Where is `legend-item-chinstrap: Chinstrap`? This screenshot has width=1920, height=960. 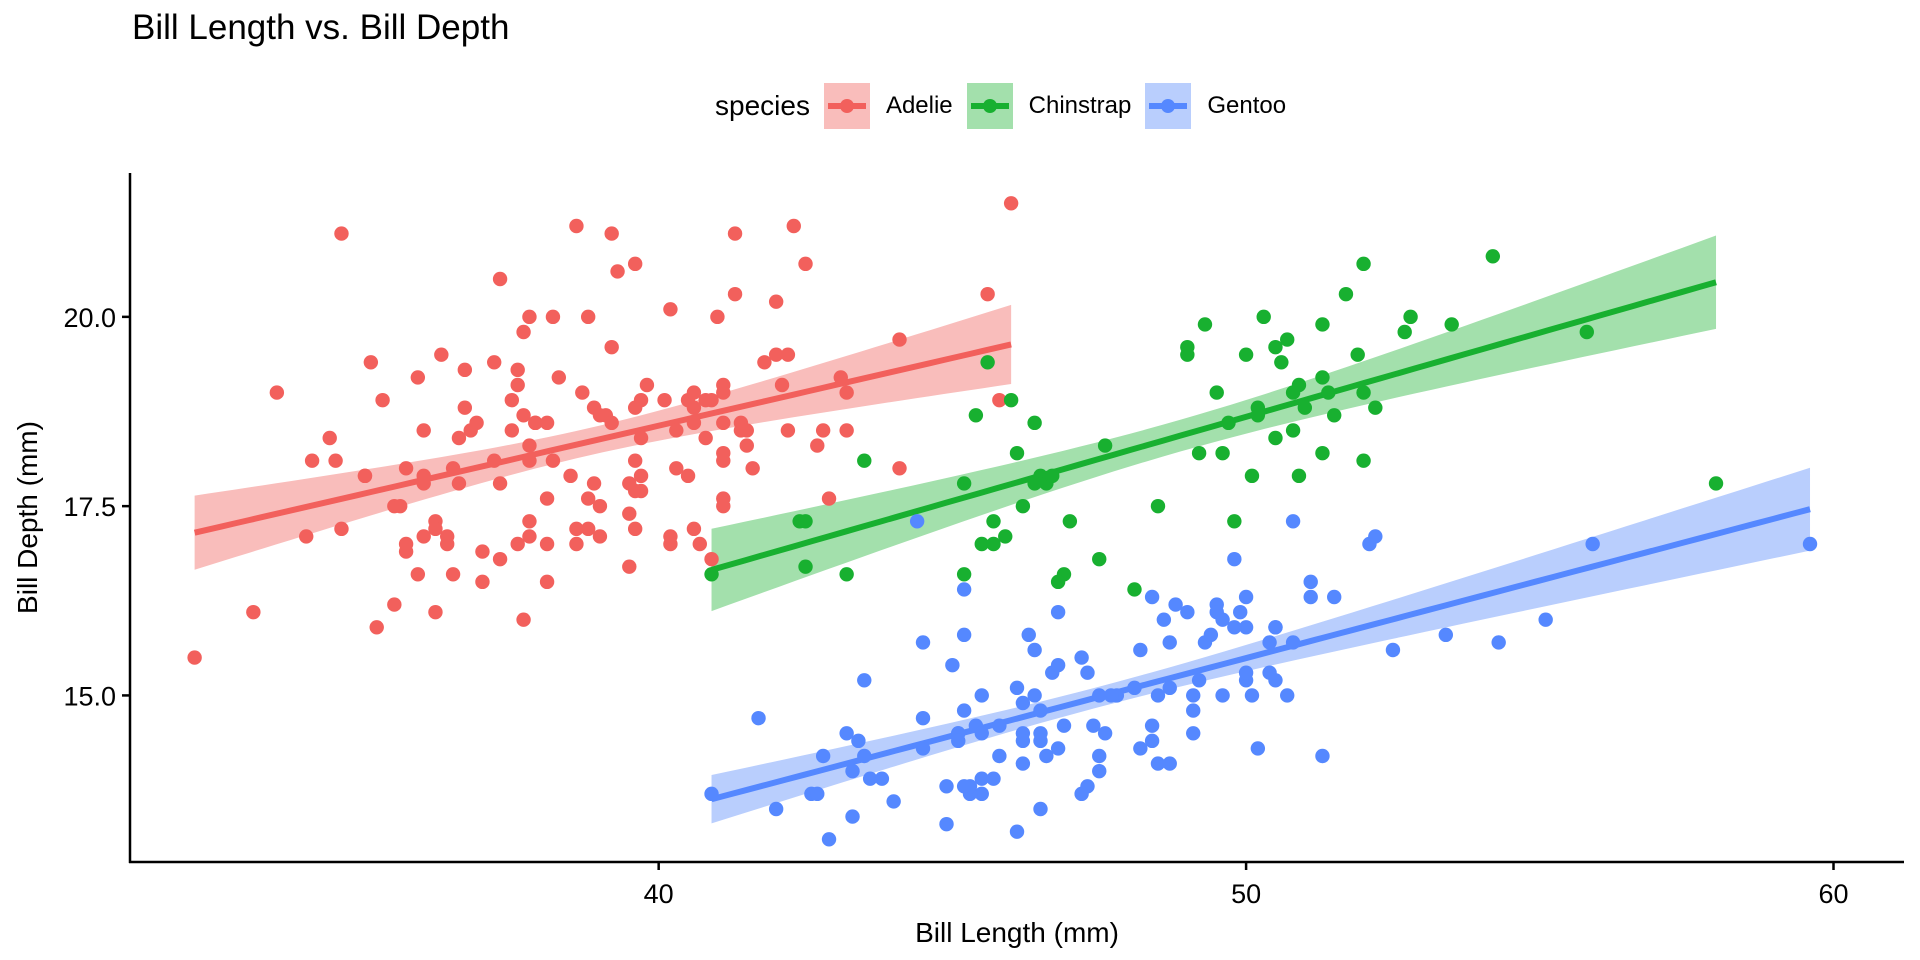 legend-item-chinstrap: Chinstrap is located at coordinates (1049, 106).